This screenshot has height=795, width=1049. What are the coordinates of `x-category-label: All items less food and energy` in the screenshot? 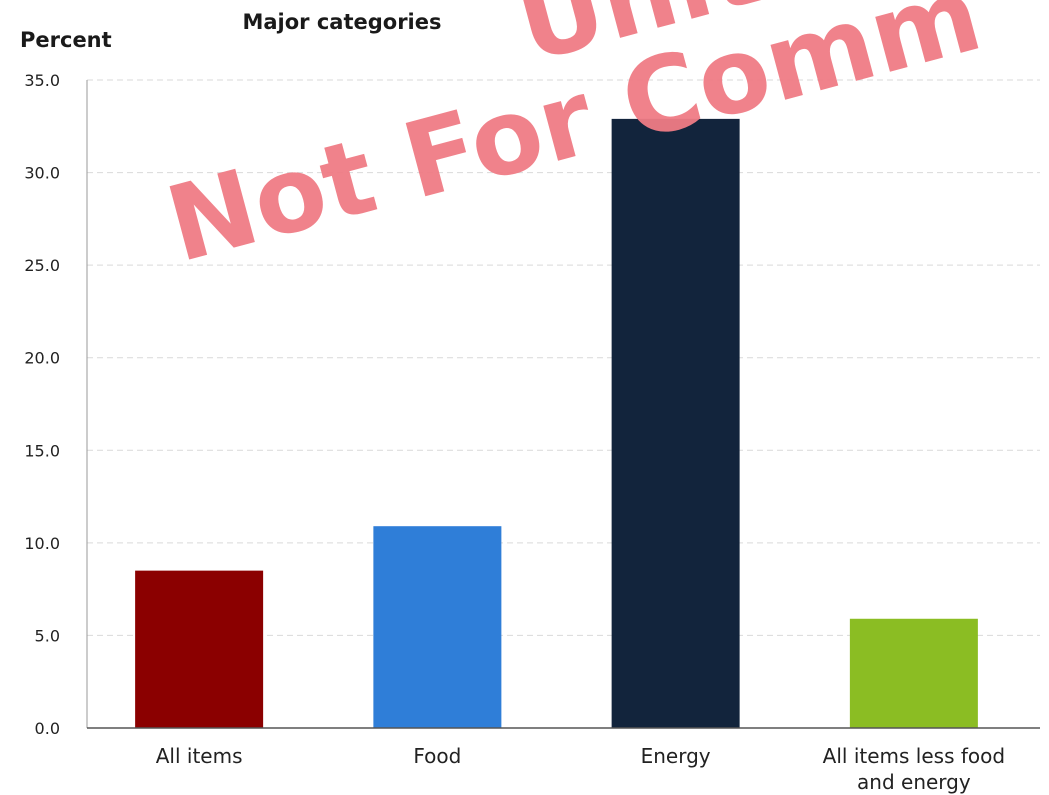 It's located at (914, 769).